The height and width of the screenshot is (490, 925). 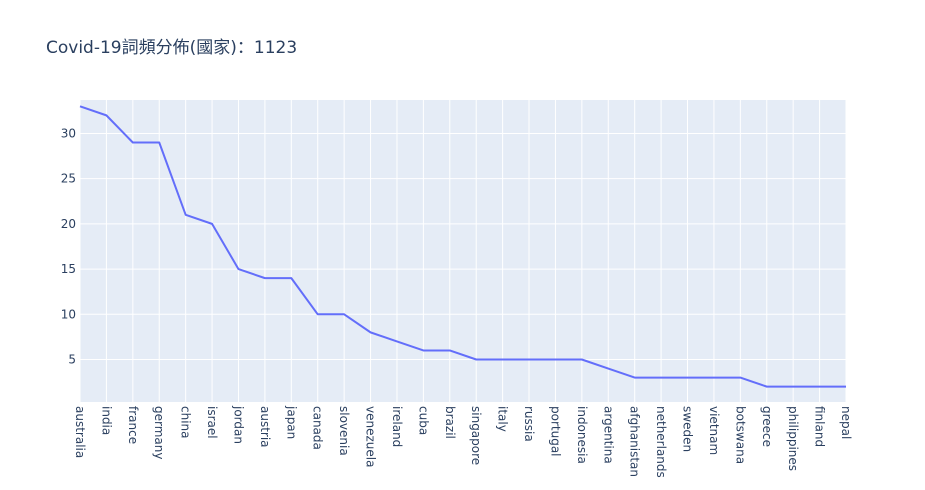 I want to click on x-tick-label: nepal, so click(x=846, y=422).